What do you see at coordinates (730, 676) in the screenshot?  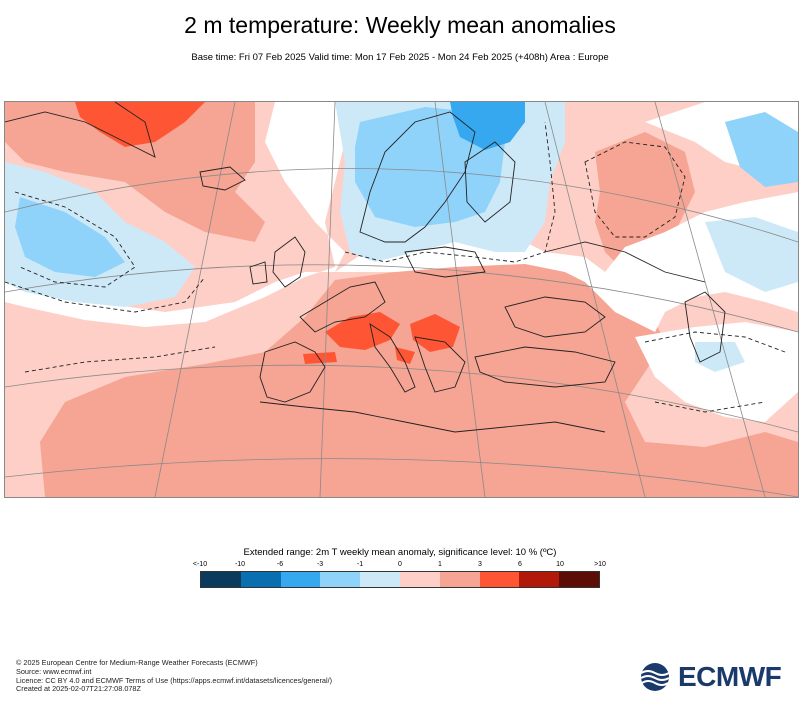 I see `ecmwf-logo-text: ECMWF` at bounding box center [730, 676].